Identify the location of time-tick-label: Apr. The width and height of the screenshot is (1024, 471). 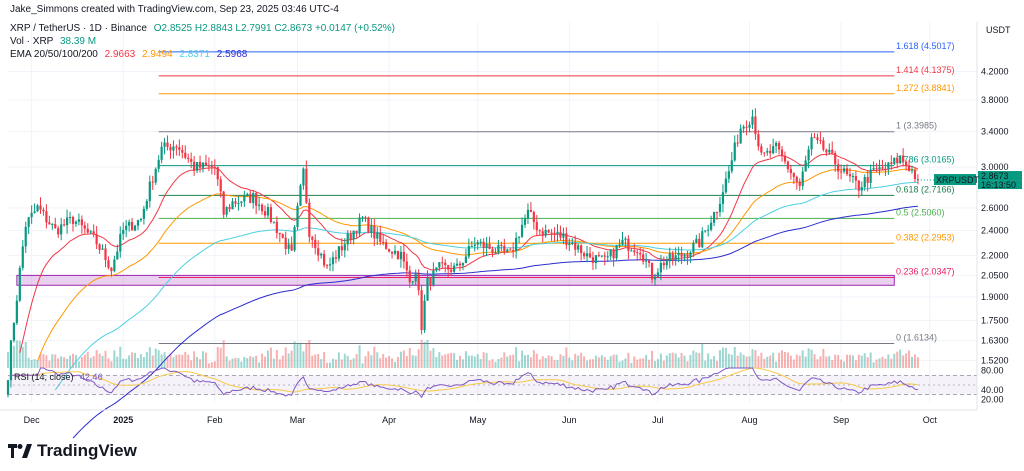
(389, 420).